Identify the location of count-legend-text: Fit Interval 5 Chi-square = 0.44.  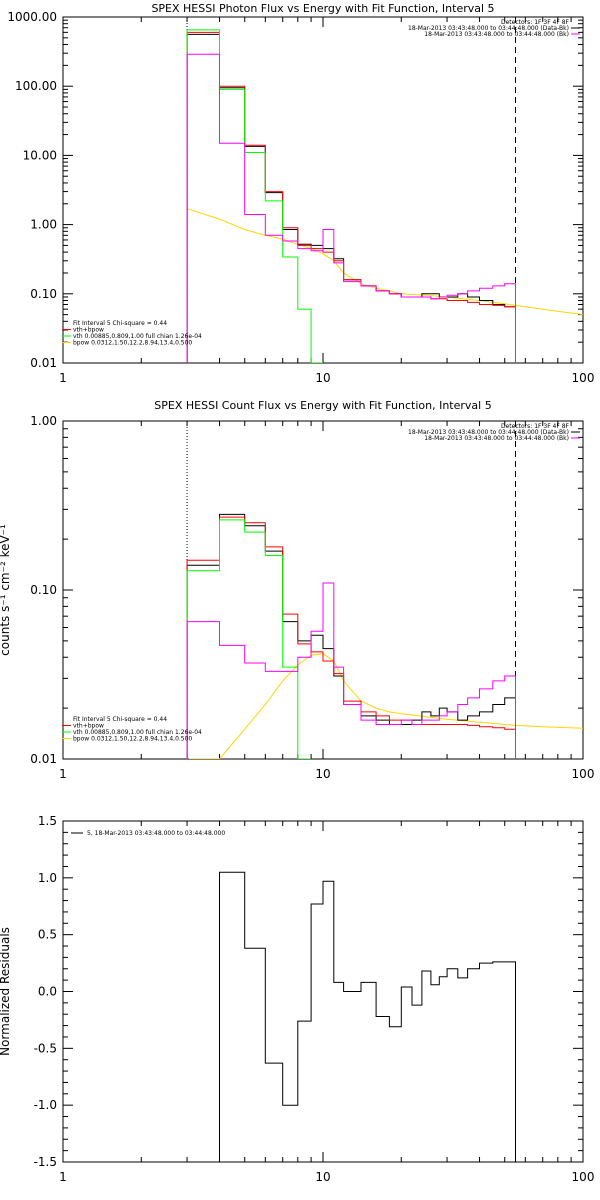
(120, 719).